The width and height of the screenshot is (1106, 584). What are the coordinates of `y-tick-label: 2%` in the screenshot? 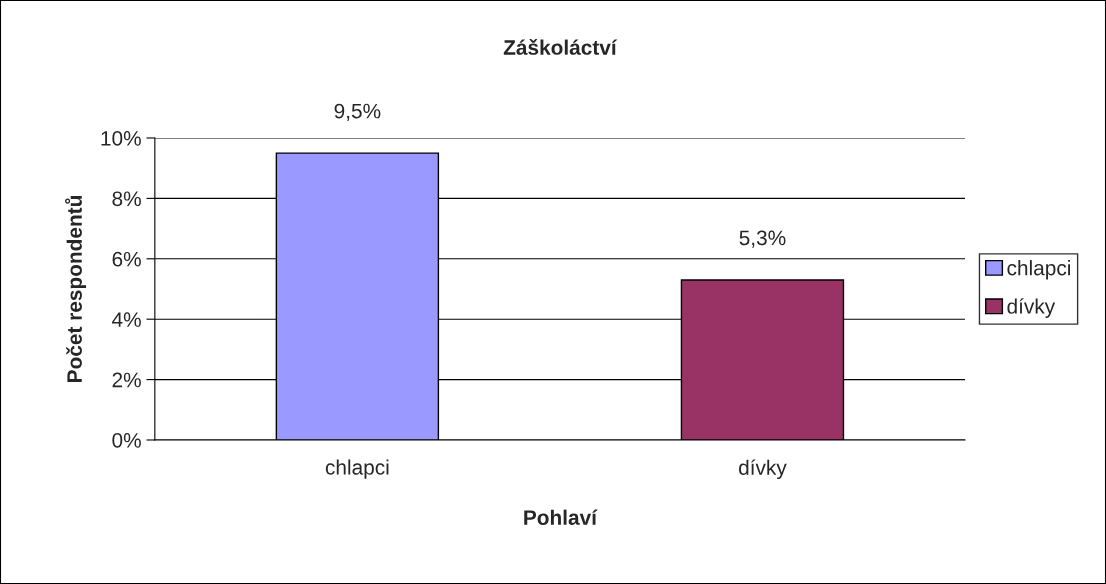 It's located at (126, 380).